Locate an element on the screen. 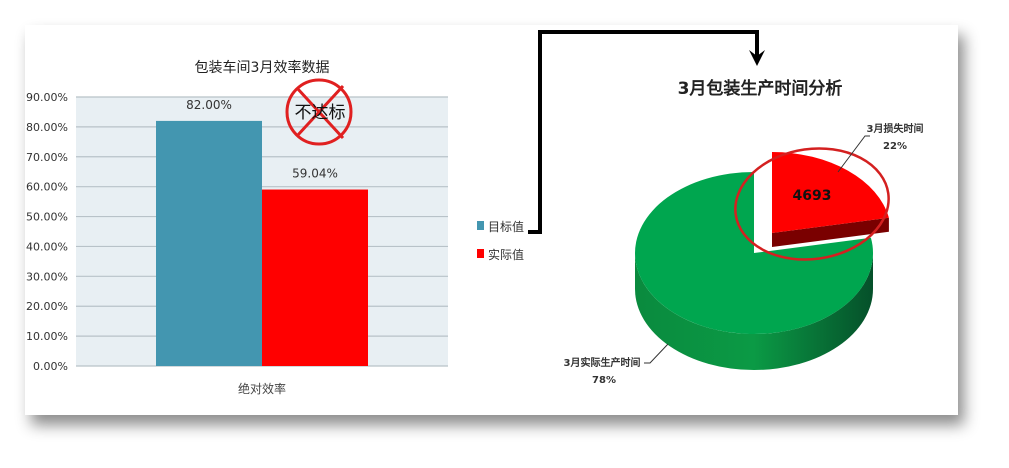  fail-stamp-text: 不达标 is located at coordinates (320, 113).